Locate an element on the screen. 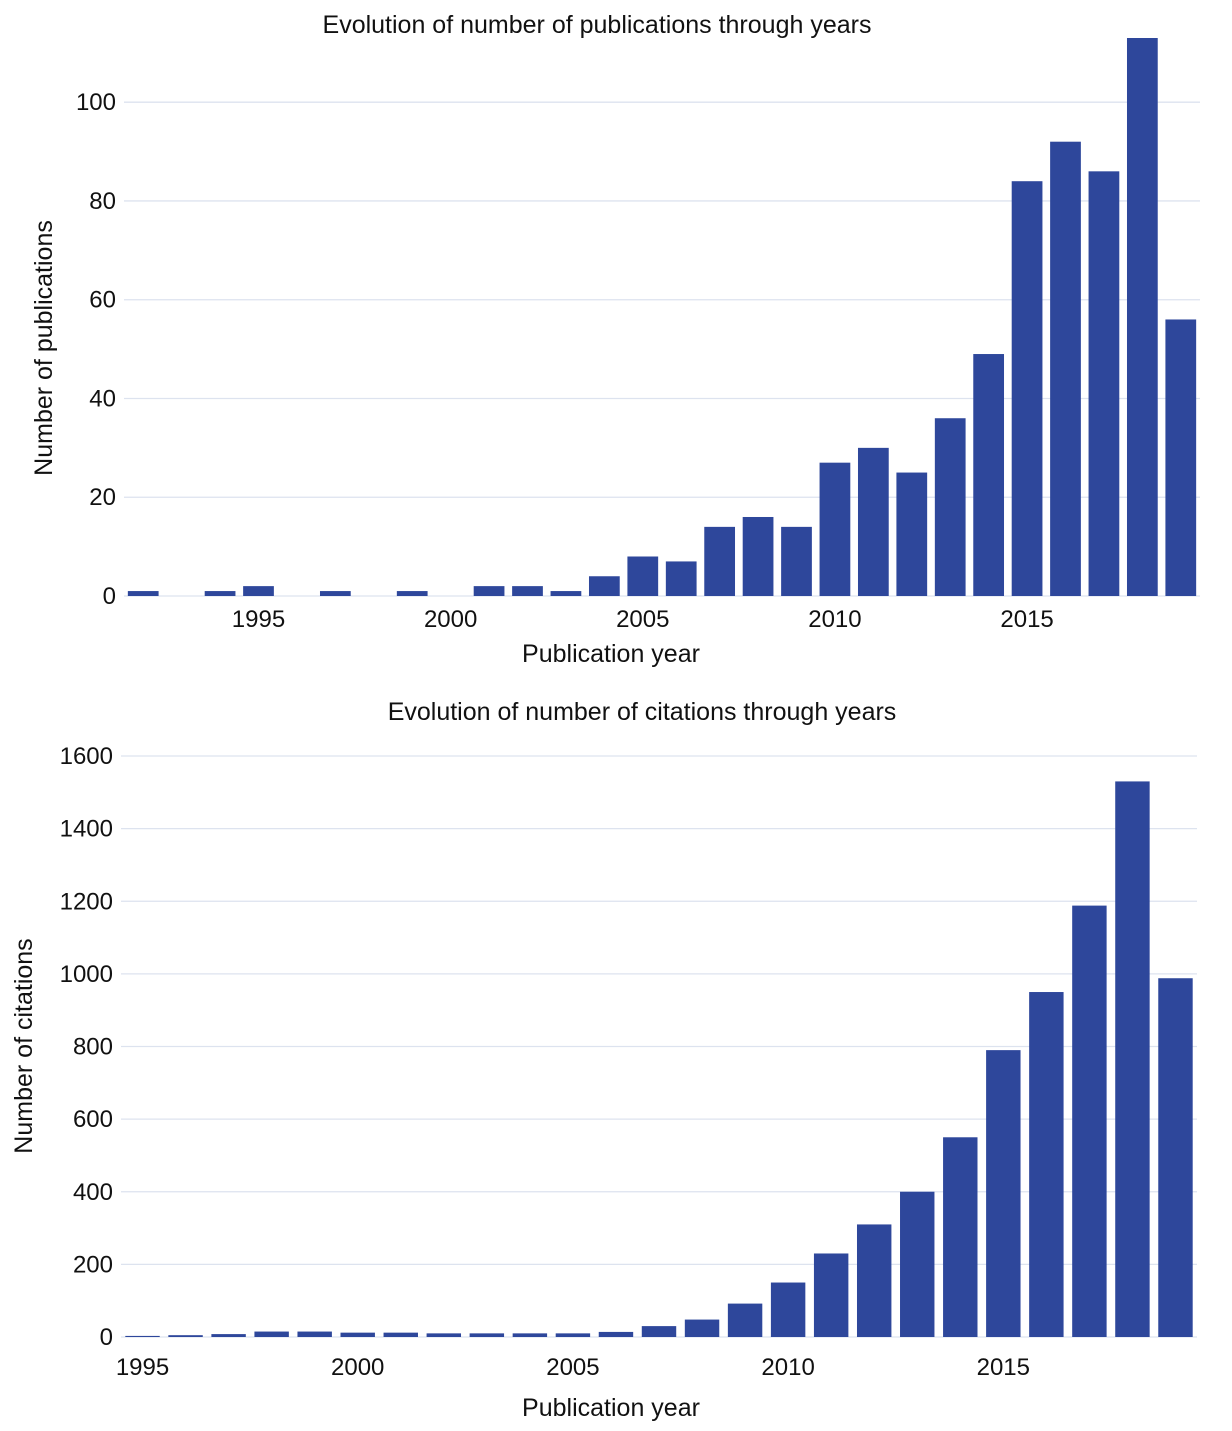 This screenshot has width=1232, height=1431. citations-y-tick-label: 0 is located at coordinates (106, 1337).